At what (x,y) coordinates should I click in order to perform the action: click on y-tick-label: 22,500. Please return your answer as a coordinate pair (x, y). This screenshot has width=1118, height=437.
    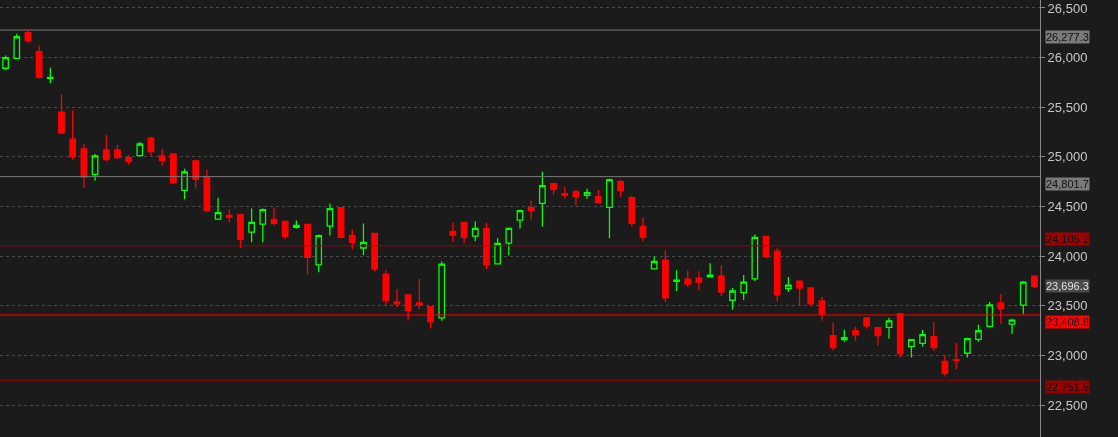
    Looking at the image, I should click on (1067, 405).